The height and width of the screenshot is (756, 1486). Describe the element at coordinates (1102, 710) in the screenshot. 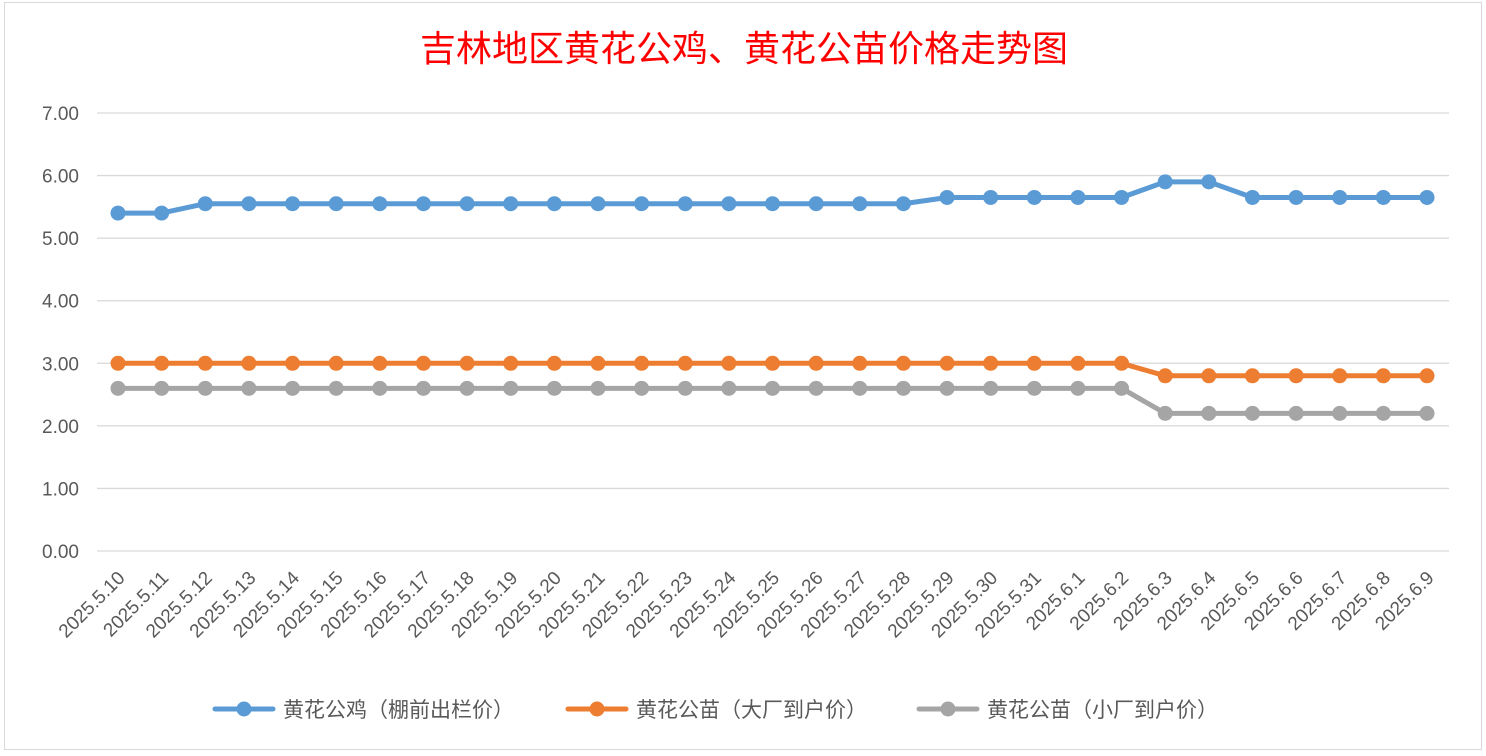

I see `legend-label: 黄花公苗（小厂到户价）` at that location.